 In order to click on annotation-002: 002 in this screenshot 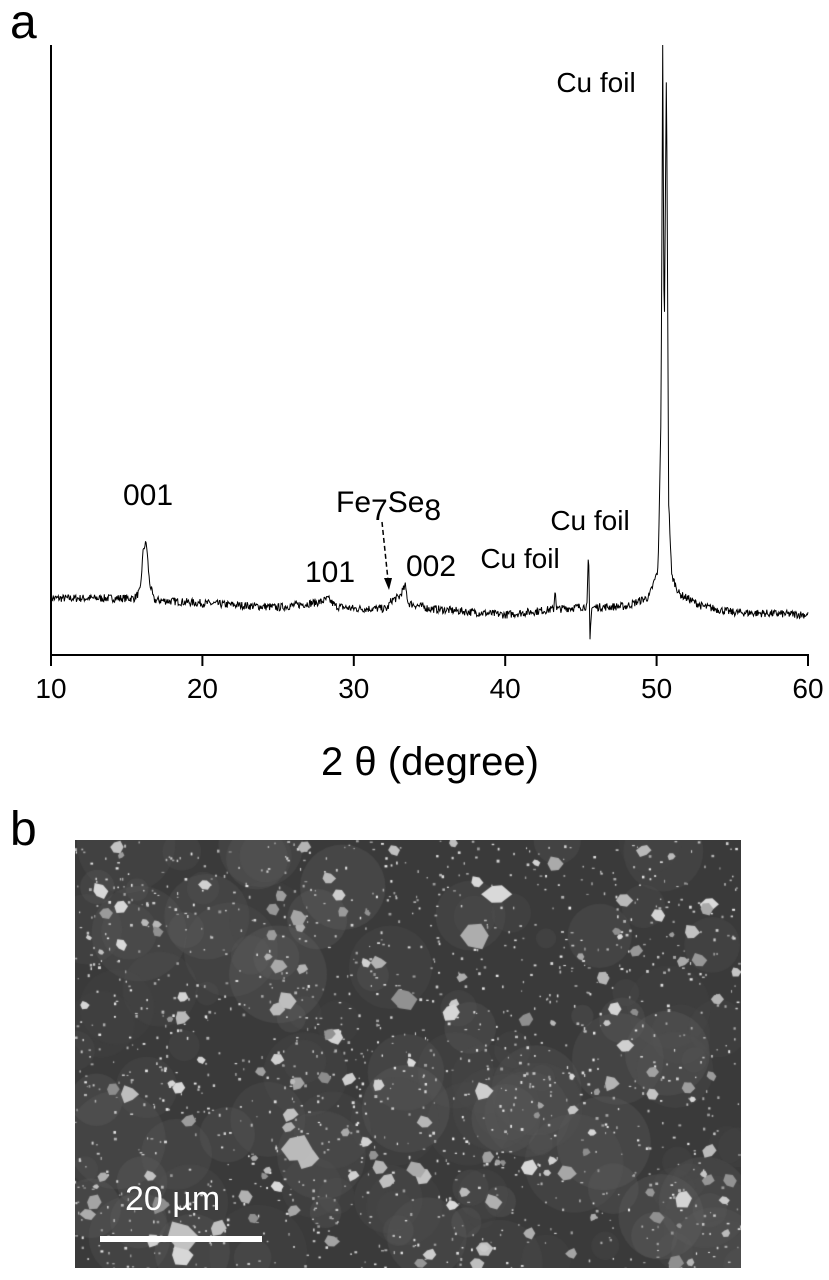, I will do `click(431, 566)`.